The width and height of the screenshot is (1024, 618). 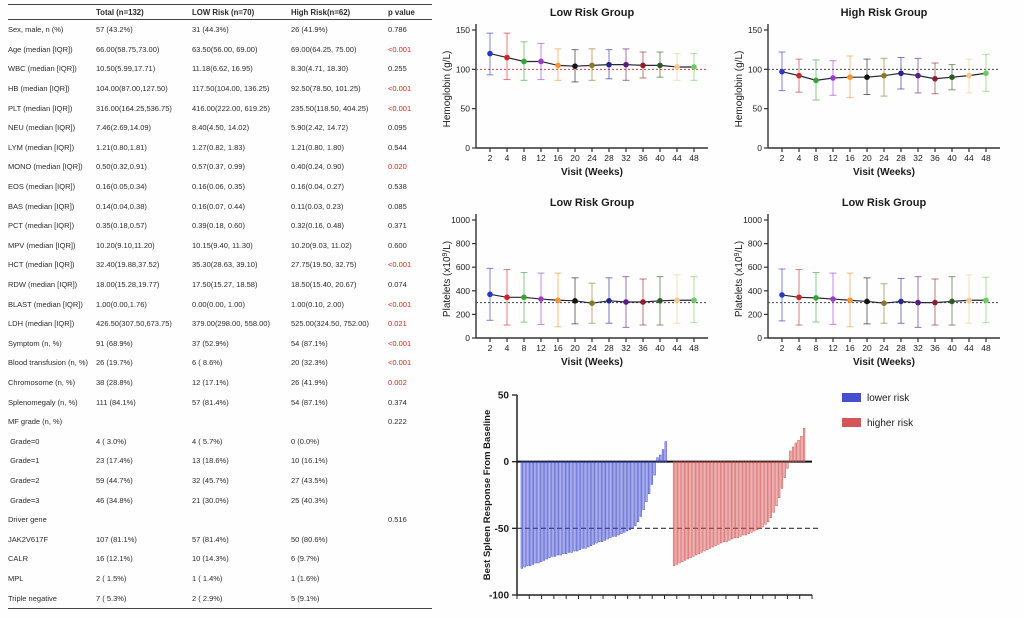 What do you see at coordinates (309, 500) in the screenshot?
I see `table-cell-high: 25 (40.3%)` at bounding box center [309, 500].